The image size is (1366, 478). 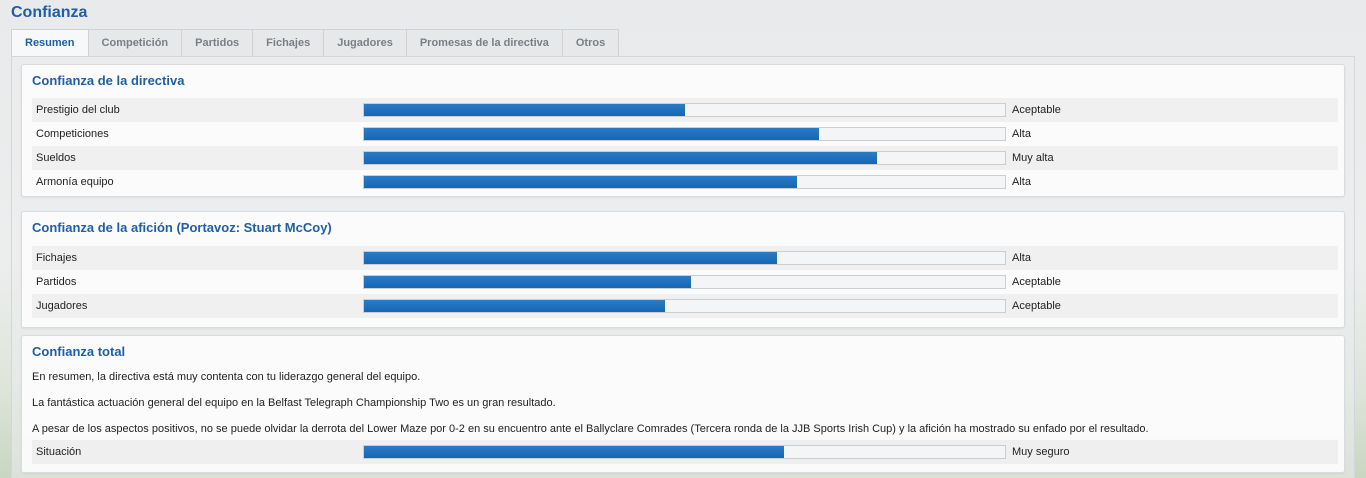 I want to click on board-row: Competiciones Alta, so click(x=685, y=134).